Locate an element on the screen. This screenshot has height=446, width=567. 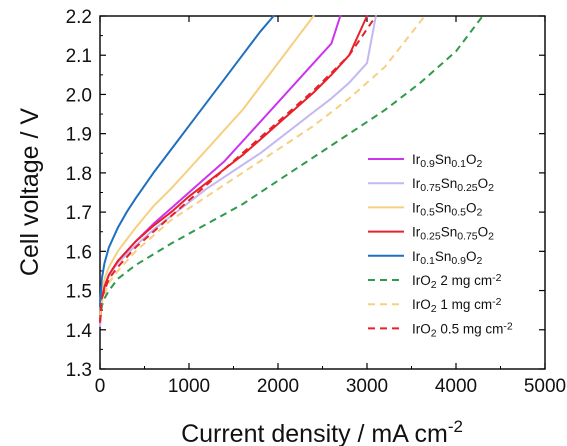
x-tick-label: 1000 is located at coordinates (189, 386).